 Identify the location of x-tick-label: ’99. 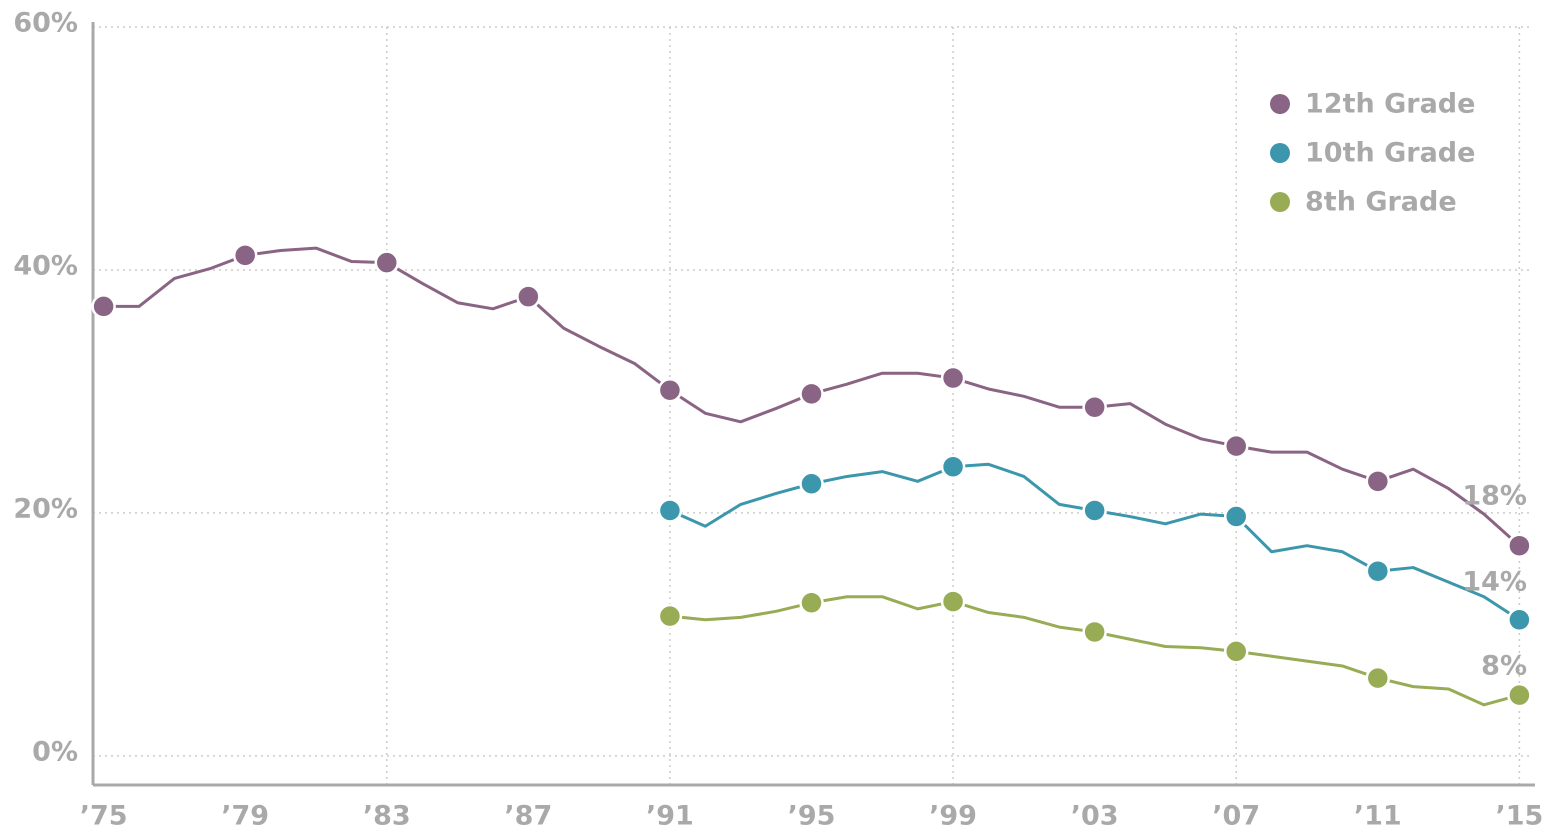
(953, 816).